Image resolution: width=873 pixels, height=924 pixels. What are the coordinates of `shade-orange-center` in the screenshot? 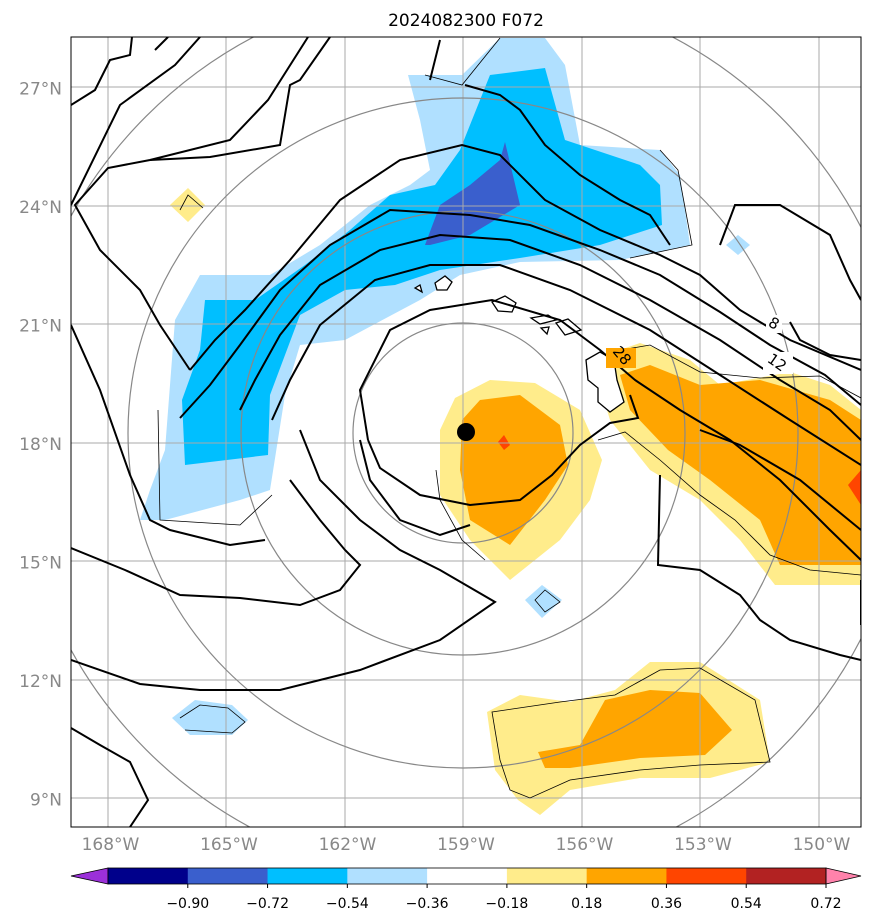 It's located at (514, 470).